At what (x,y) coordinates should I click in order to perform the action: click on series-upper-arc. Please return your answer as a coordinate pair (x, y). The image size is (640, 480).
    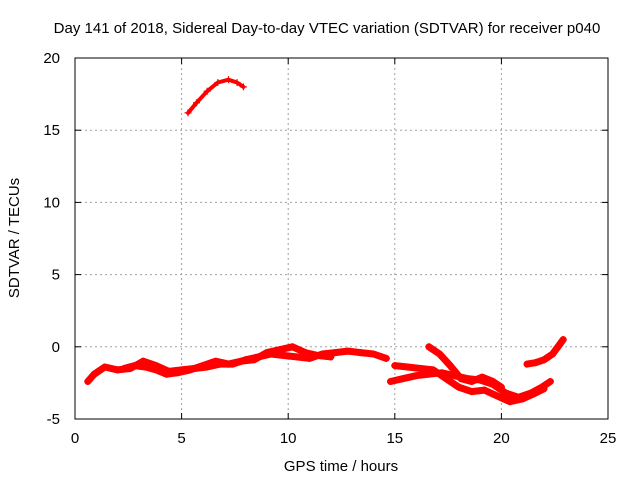
    Looking at the image, I should click on (215, 96).